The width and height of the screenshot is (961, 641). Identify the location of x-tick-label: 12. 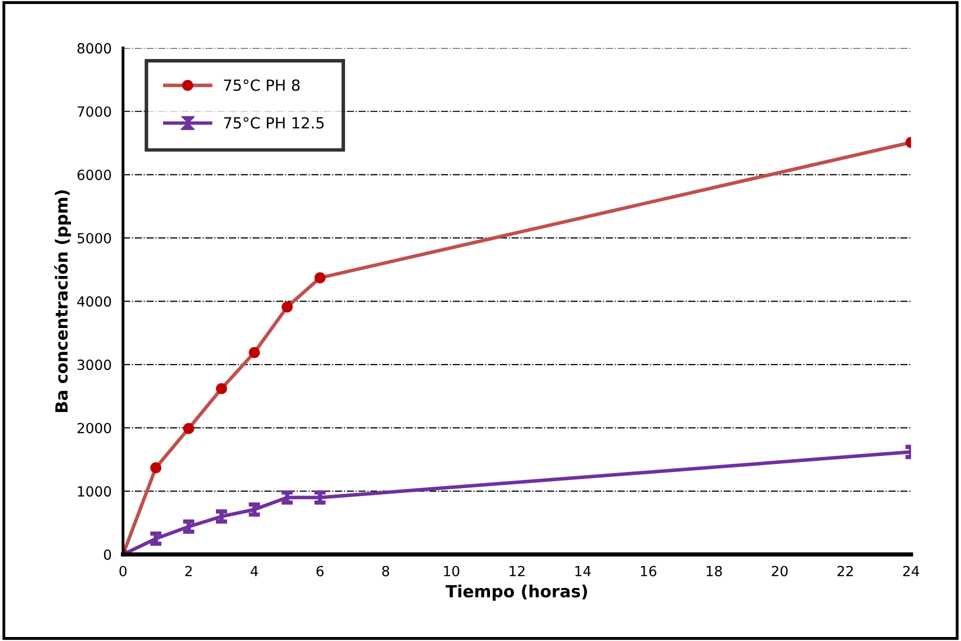
(517, 571).